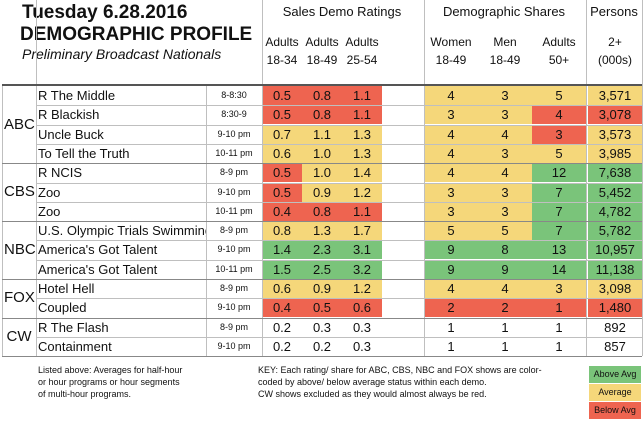 The width and height of the screenshot is (644, 422). I want to click on table-cell: 13, so click(559, 250).